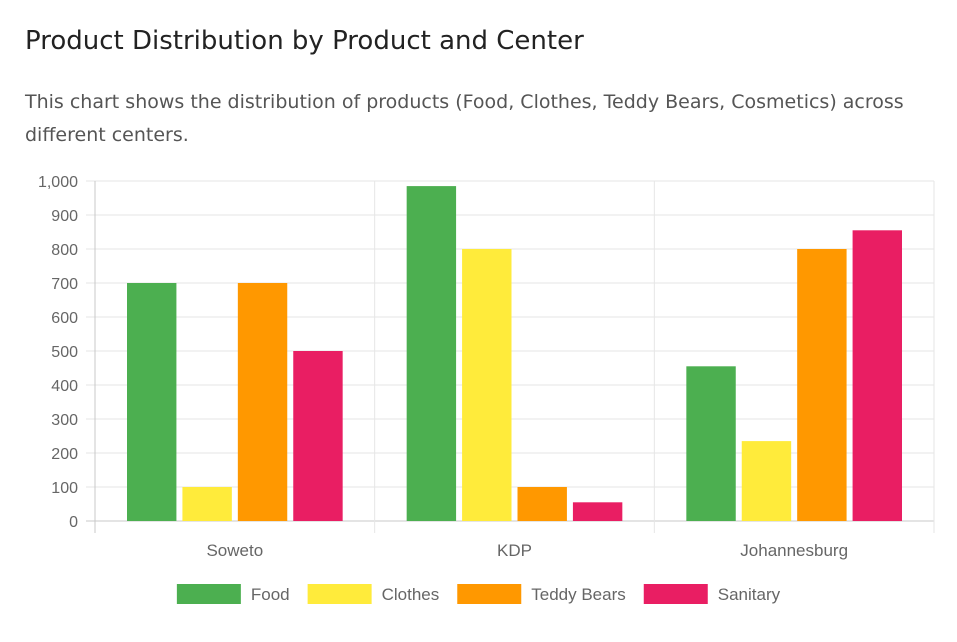 The width and height of the screenshot is (957, 642). What do you see at coordinates (749, 594) in the screenshot?
I see `legend-label: Sanitary` at bounding box center [749, 594].